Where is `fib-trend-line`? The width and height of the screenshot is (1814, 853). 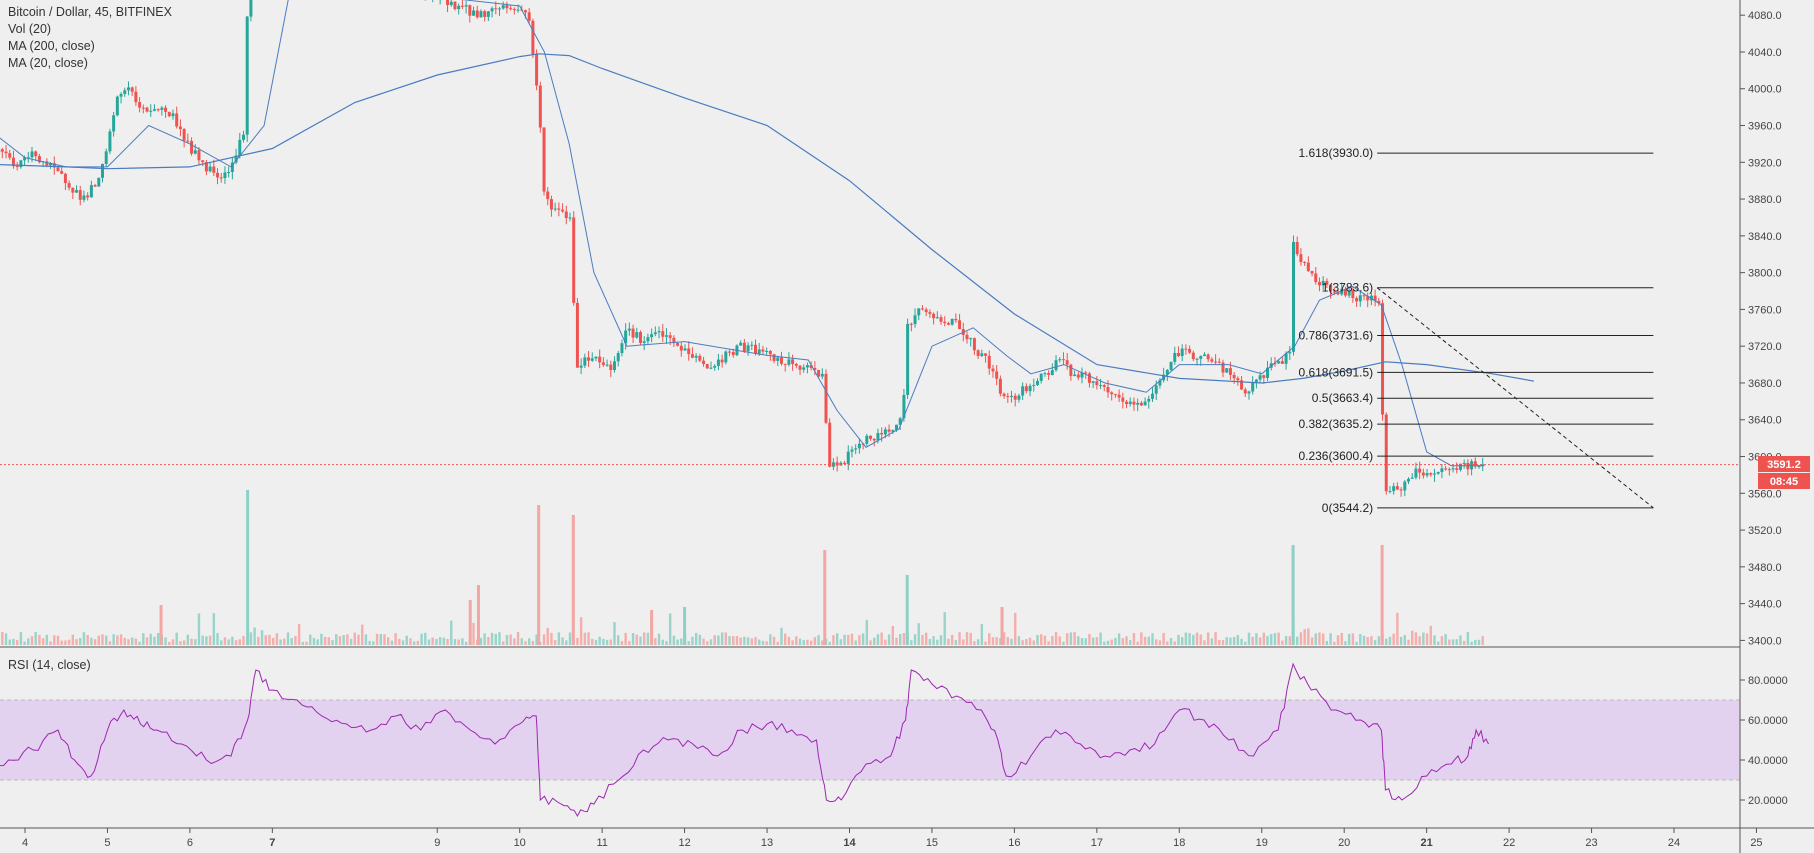
fib-trend-line is located at coordinates (1515, 398).